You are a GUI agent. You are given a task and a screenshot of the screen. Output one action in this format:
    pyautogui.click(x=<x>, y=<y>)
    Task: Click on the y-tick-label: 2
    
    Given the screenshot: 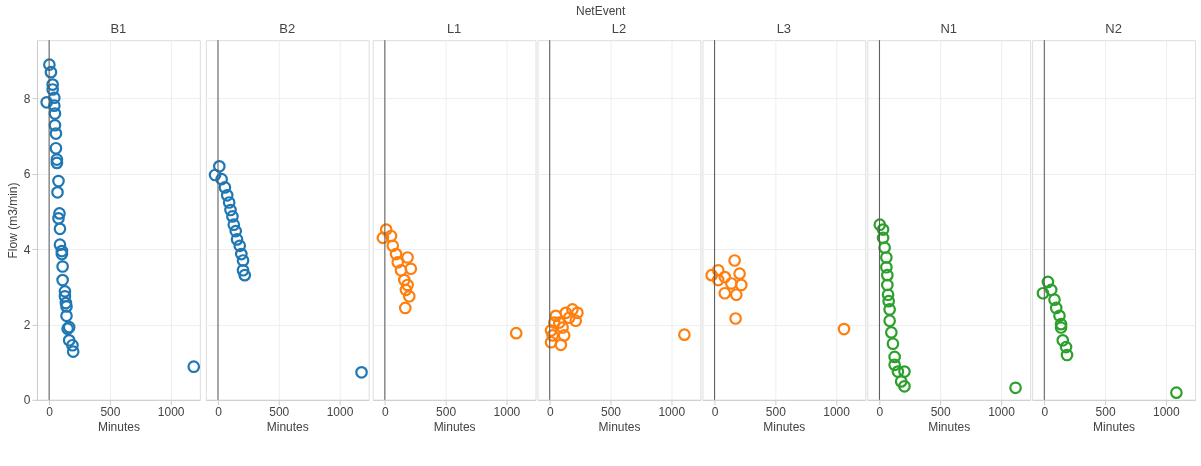 What is the action you would take?
    pyautogui.click(x=27, y=325)
    